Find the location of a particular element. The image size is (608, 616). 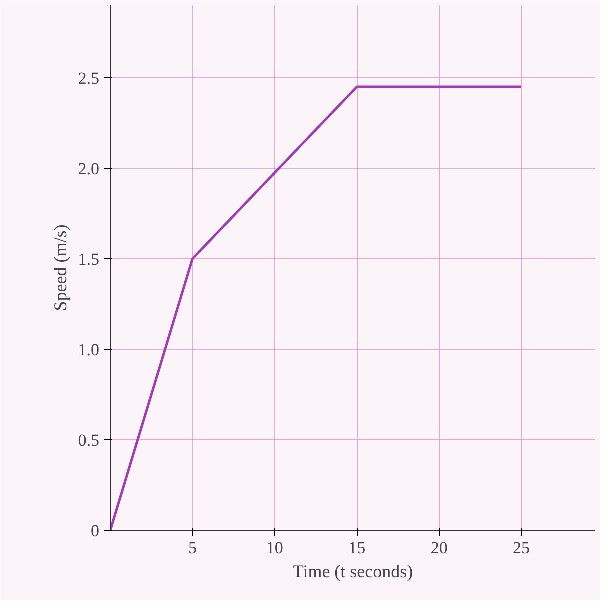

y-tick-label: 2.5 is located at coordinates (89, 78).